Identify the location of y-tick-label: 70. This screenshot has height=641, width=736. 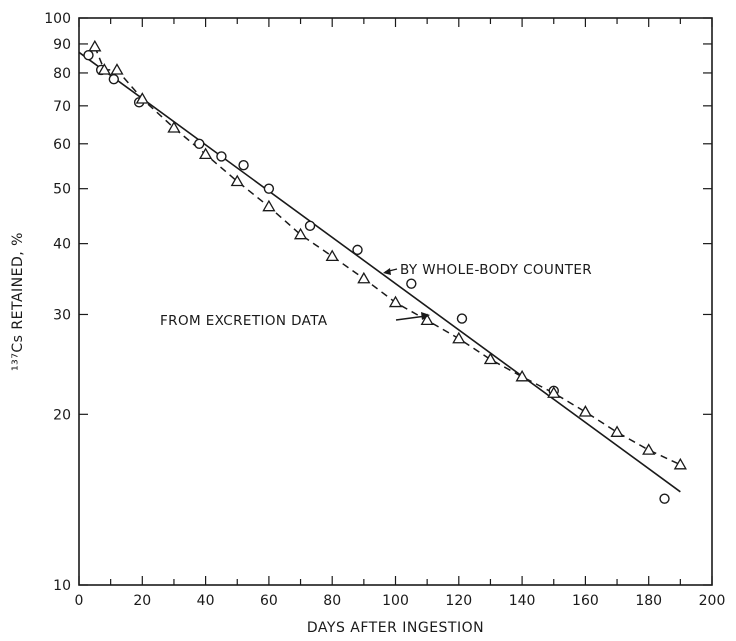
(62, 107).